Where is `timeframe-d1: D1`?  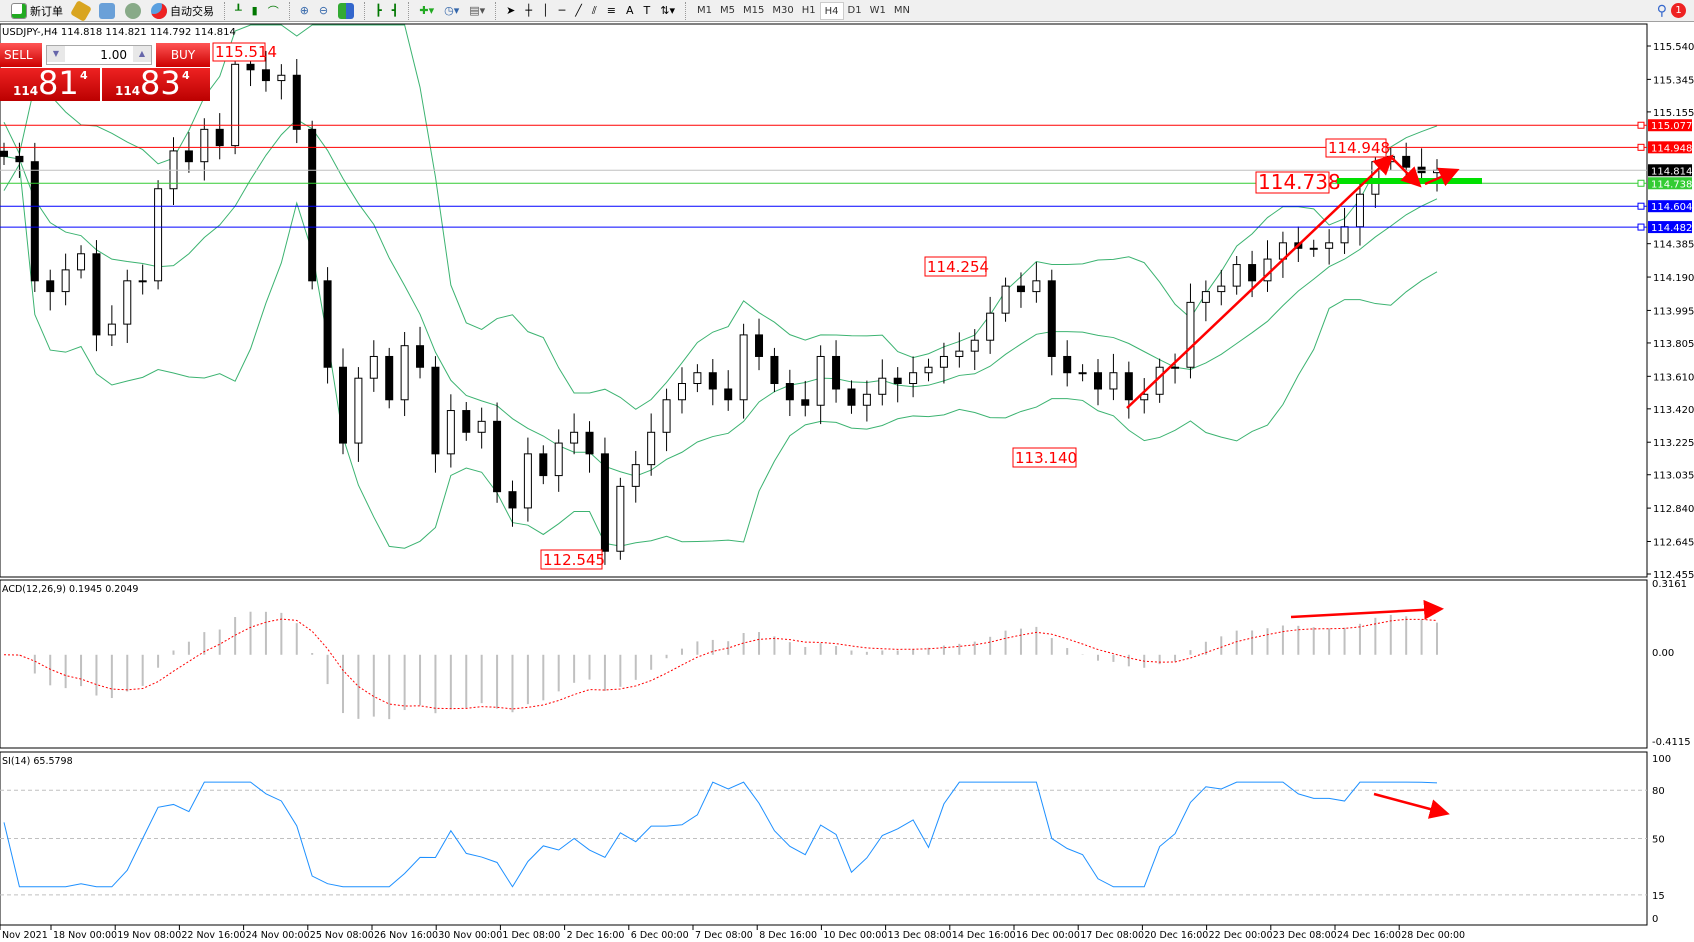 timeframe-d1: D1 is located at coordinates (854, 10).